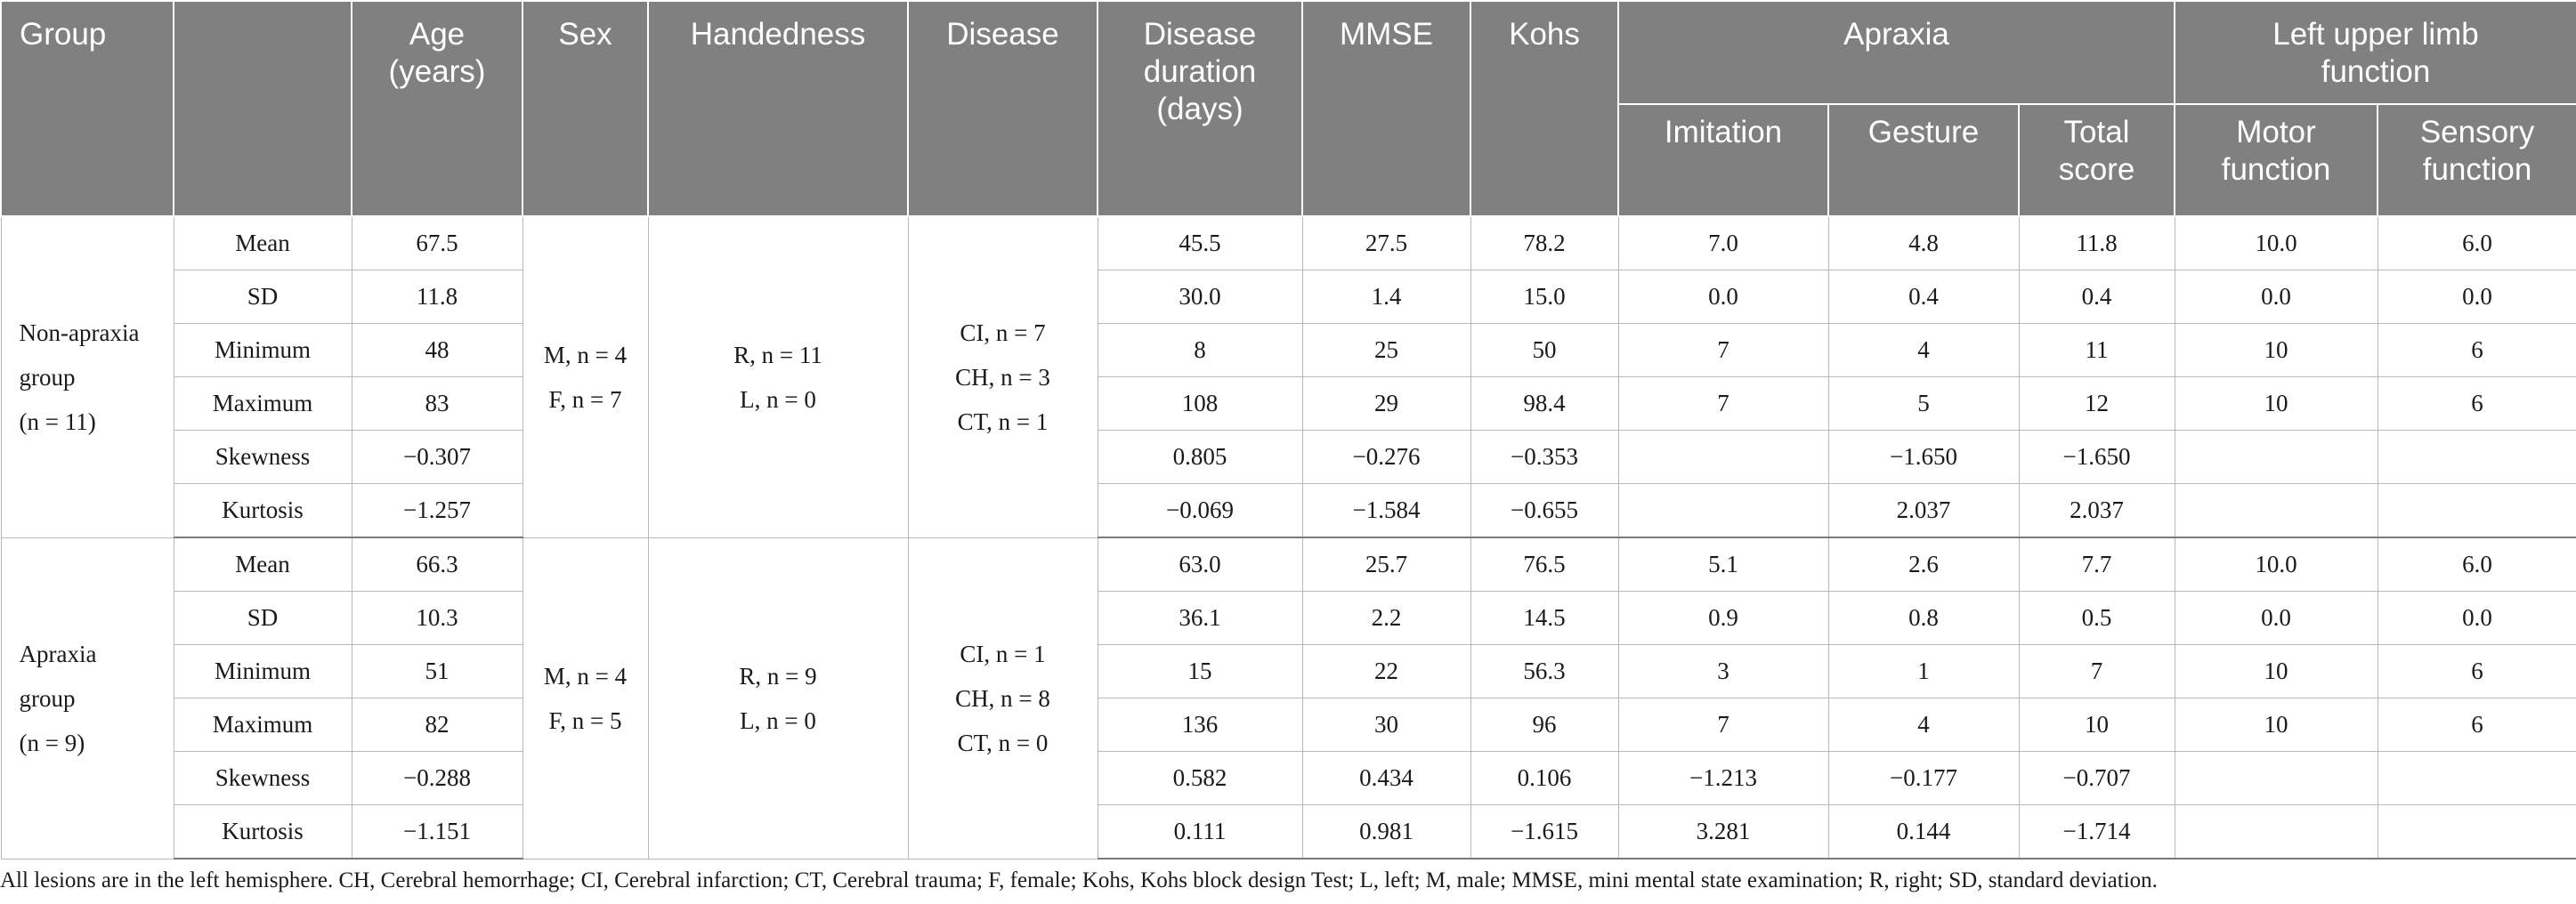 The width and height of the screenshot is (2576, 904). Describe the element at coordinates (1723, 618) in the screenshot. I see `value-cell: 0.9` at that location.